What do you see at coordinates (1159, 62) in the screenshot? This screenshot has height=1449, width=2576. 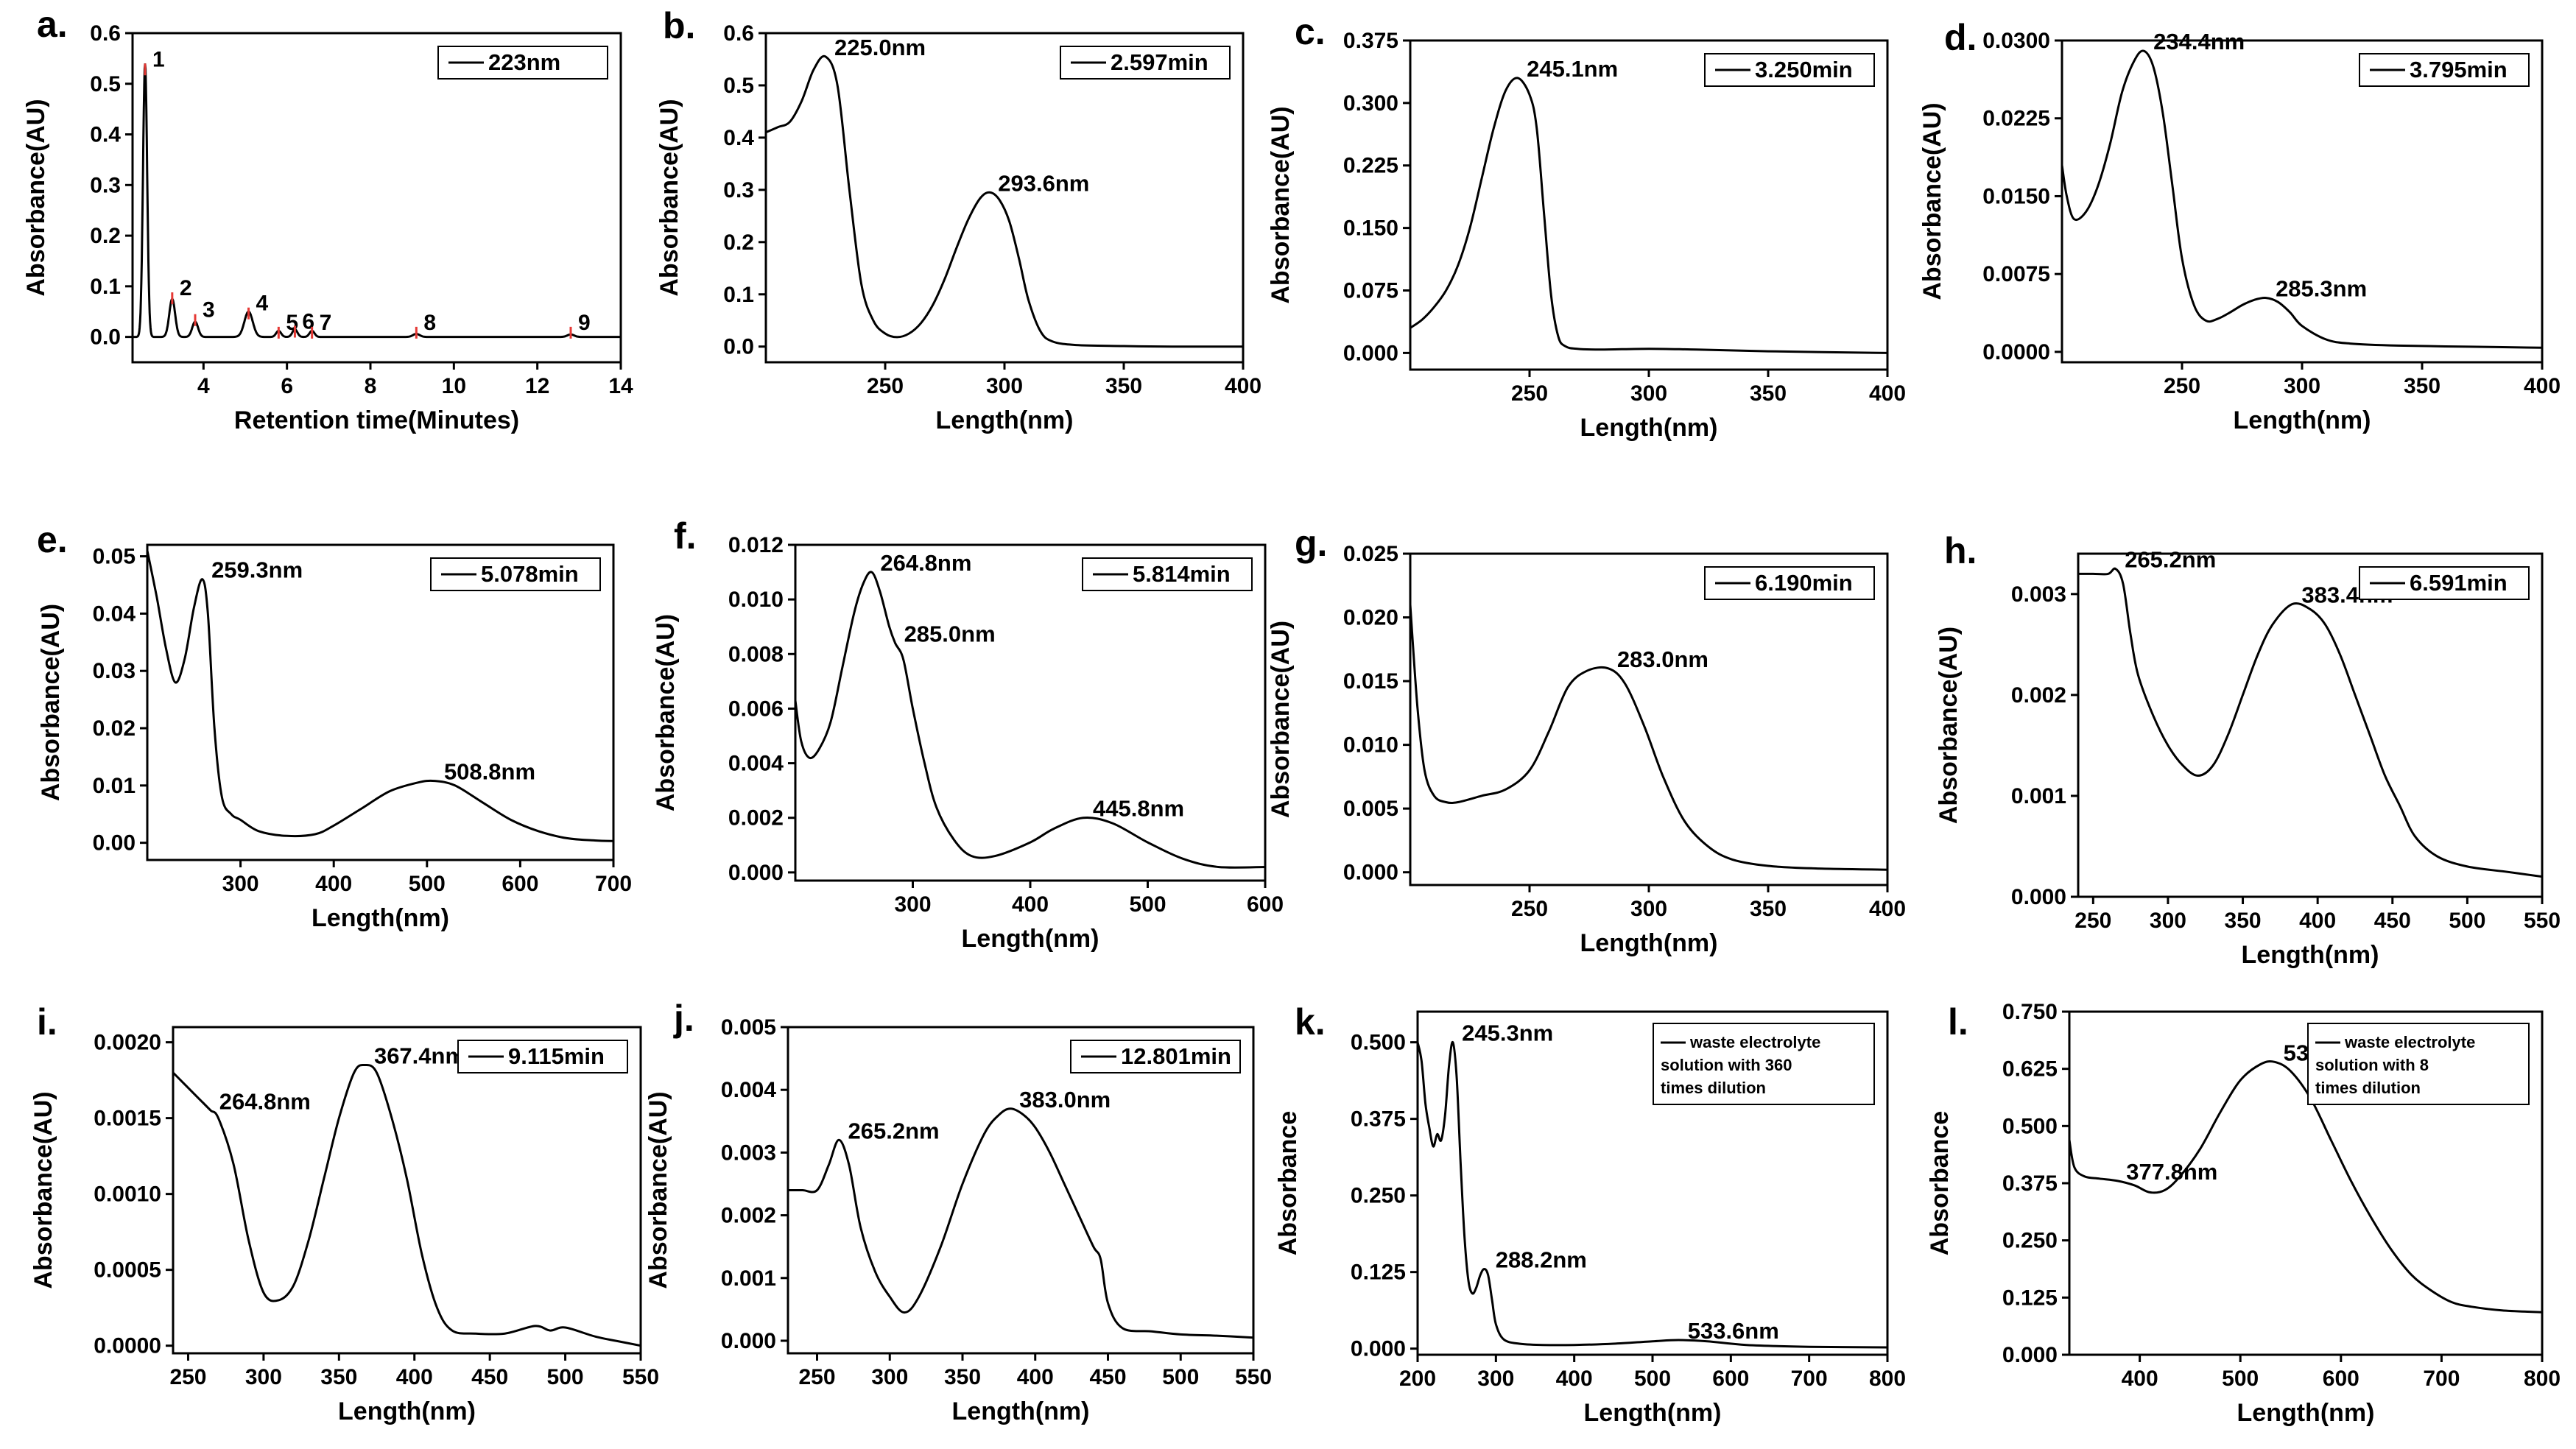 I see `legend-label: 2.597min` at bounding box center [1159, 62].